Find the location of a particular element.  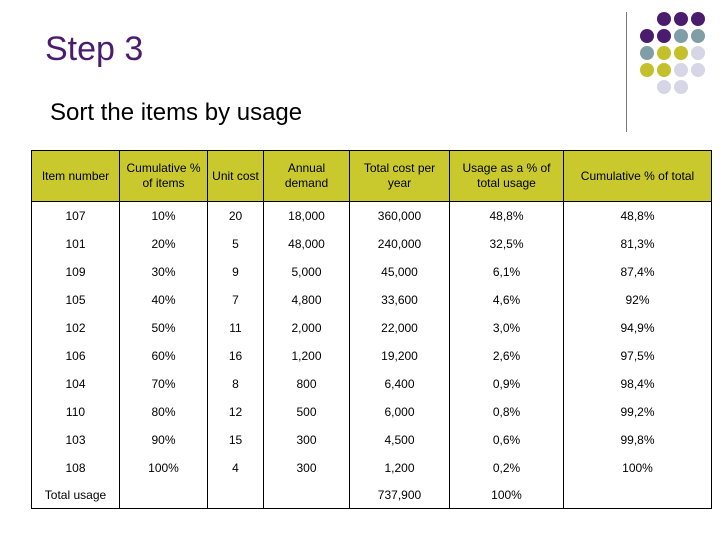

column-header: Total cost per year is located at coordinates (399, 176).